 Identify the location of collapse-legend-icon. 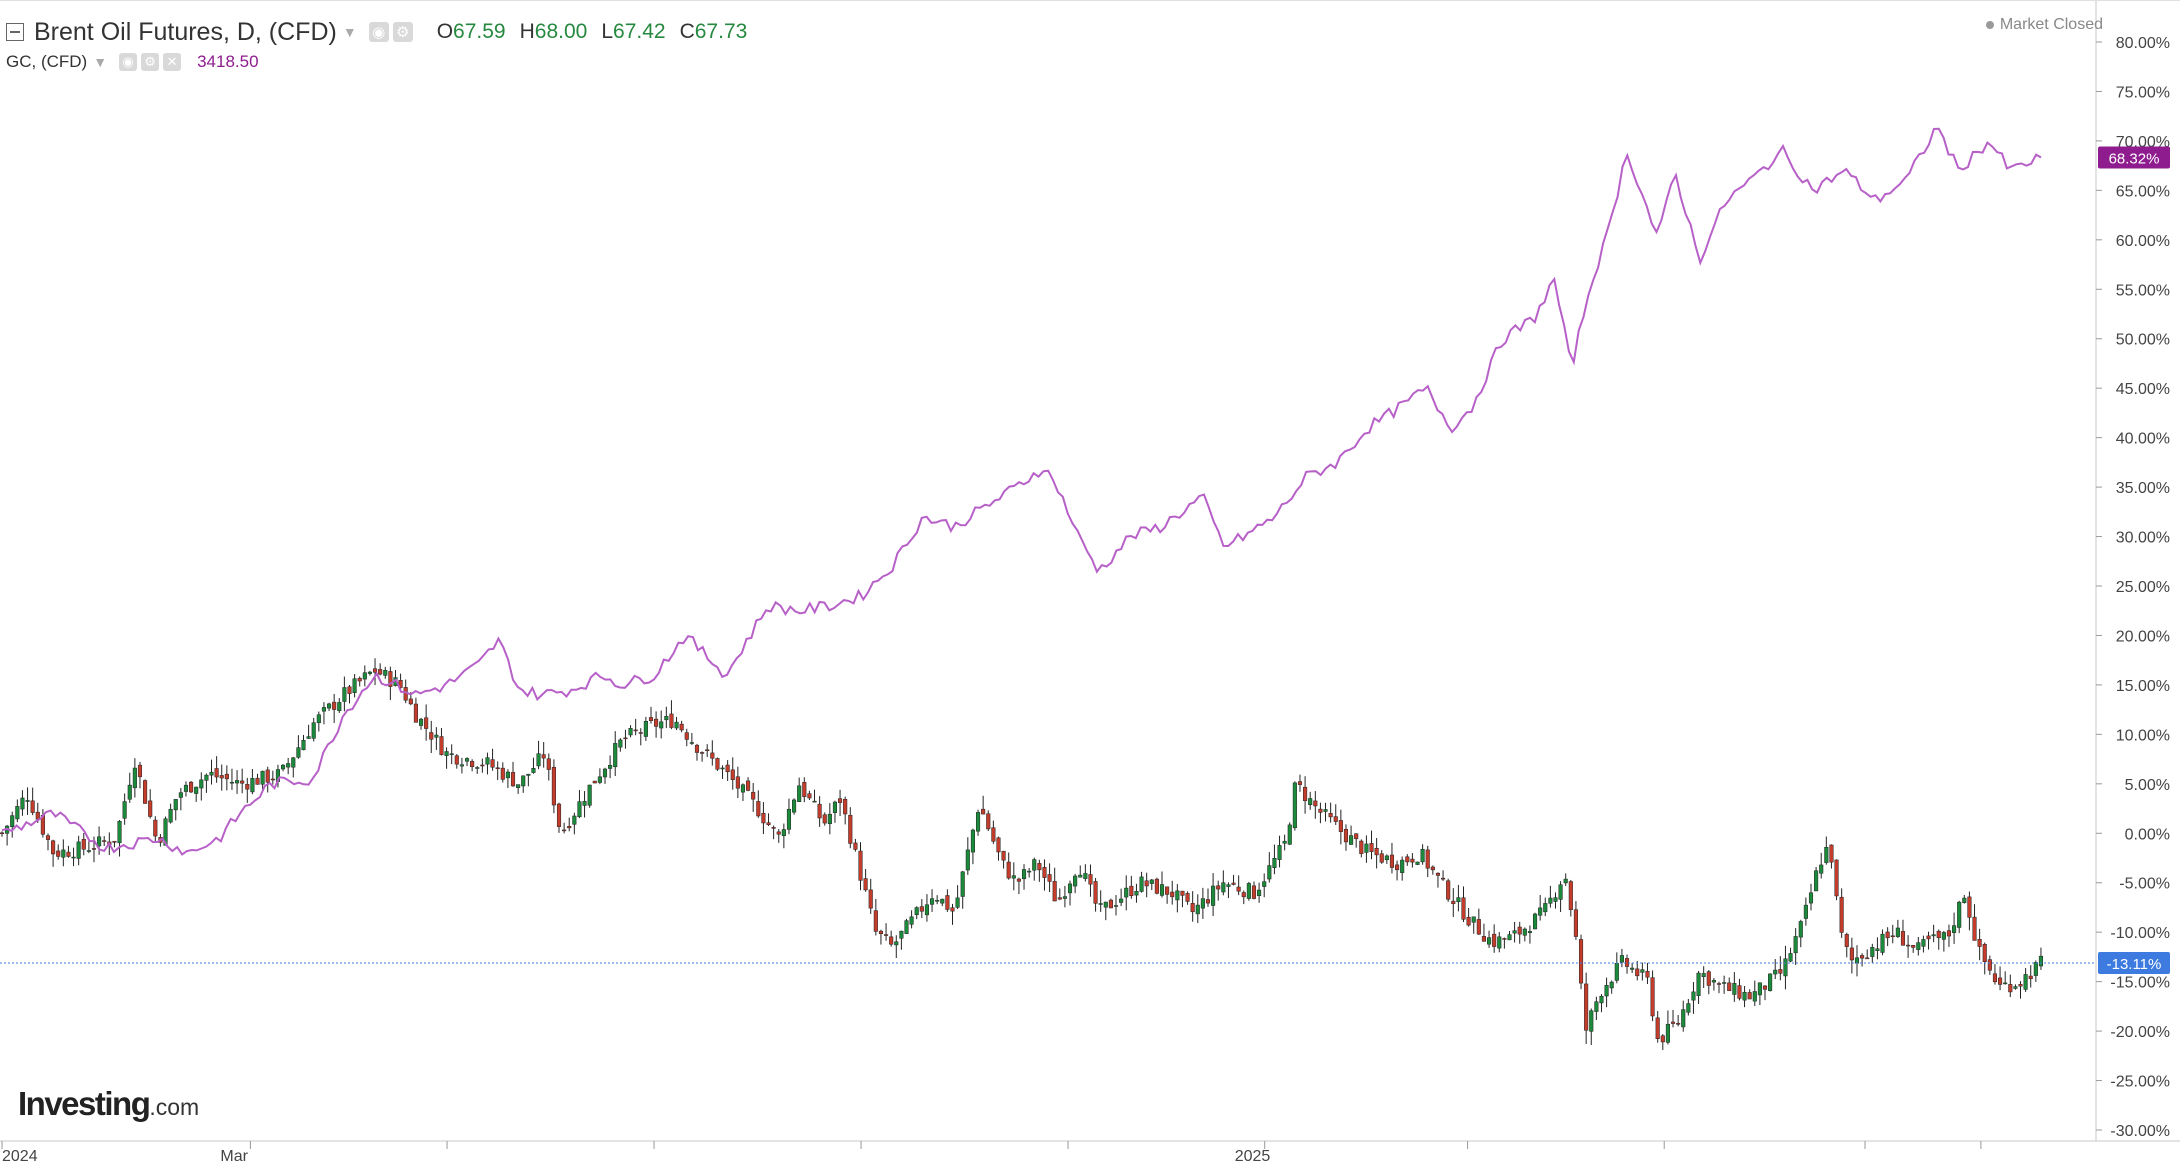
(15, 32).